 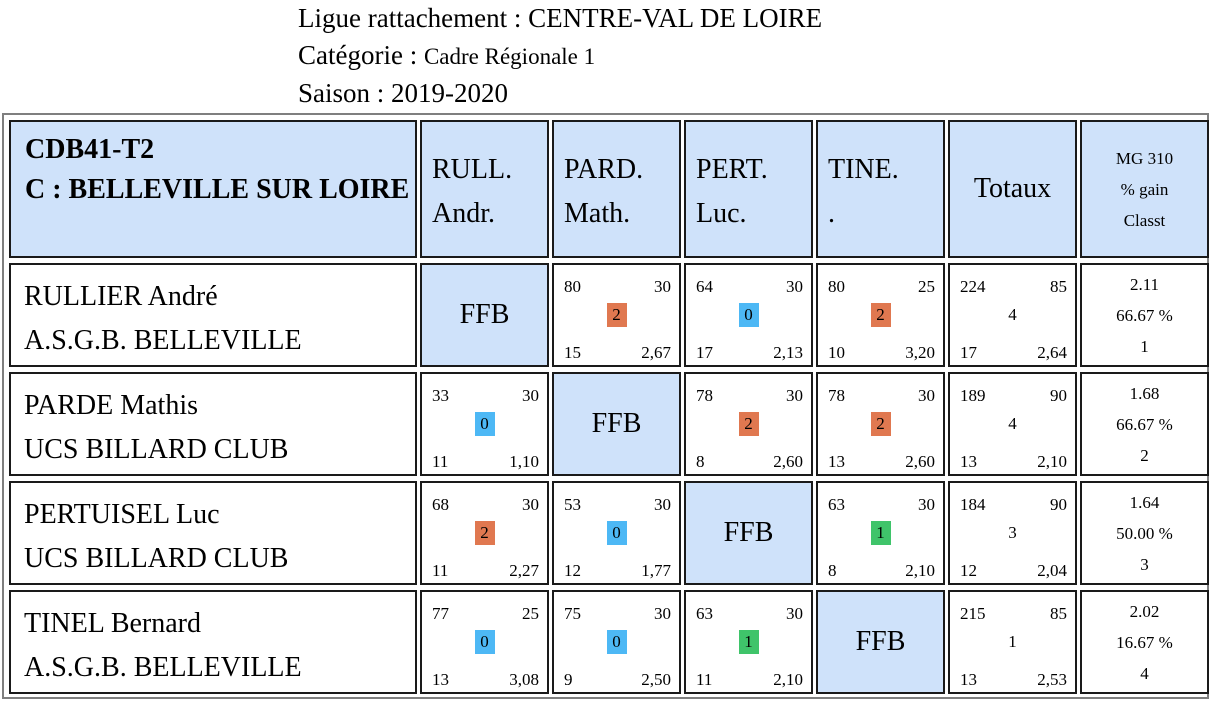 What do you see at coordinates (788, 352) in the screenshot?
I see `moyenne-value: 2,13` at bounding box center [788, 352].